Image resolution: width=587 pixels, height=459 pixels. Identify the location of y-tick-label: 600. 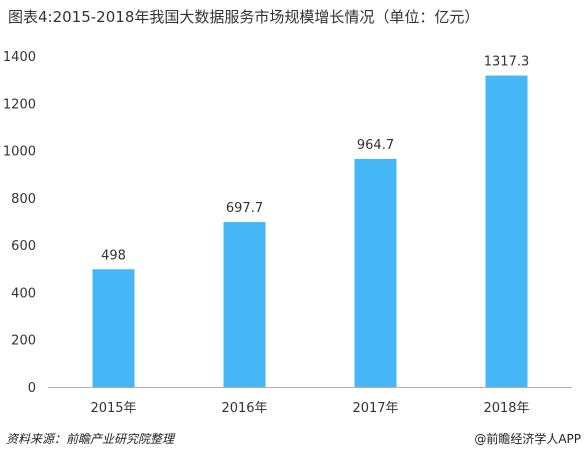
(23, 246).